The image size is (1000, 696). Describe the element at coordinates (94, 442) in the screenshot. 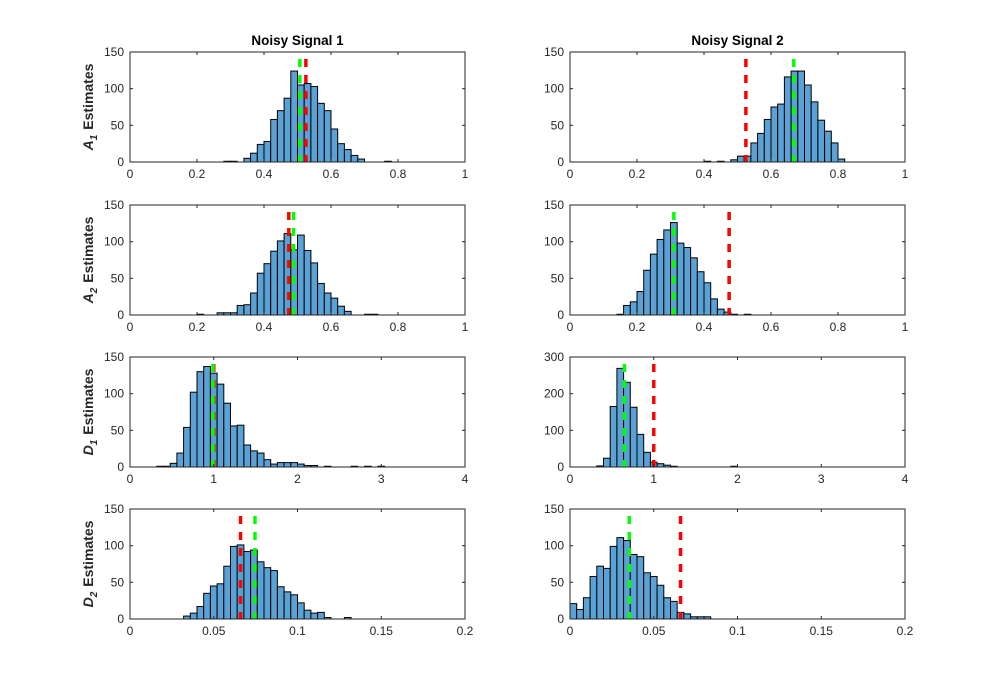

I see `y-label-subscript: 1` at that location.